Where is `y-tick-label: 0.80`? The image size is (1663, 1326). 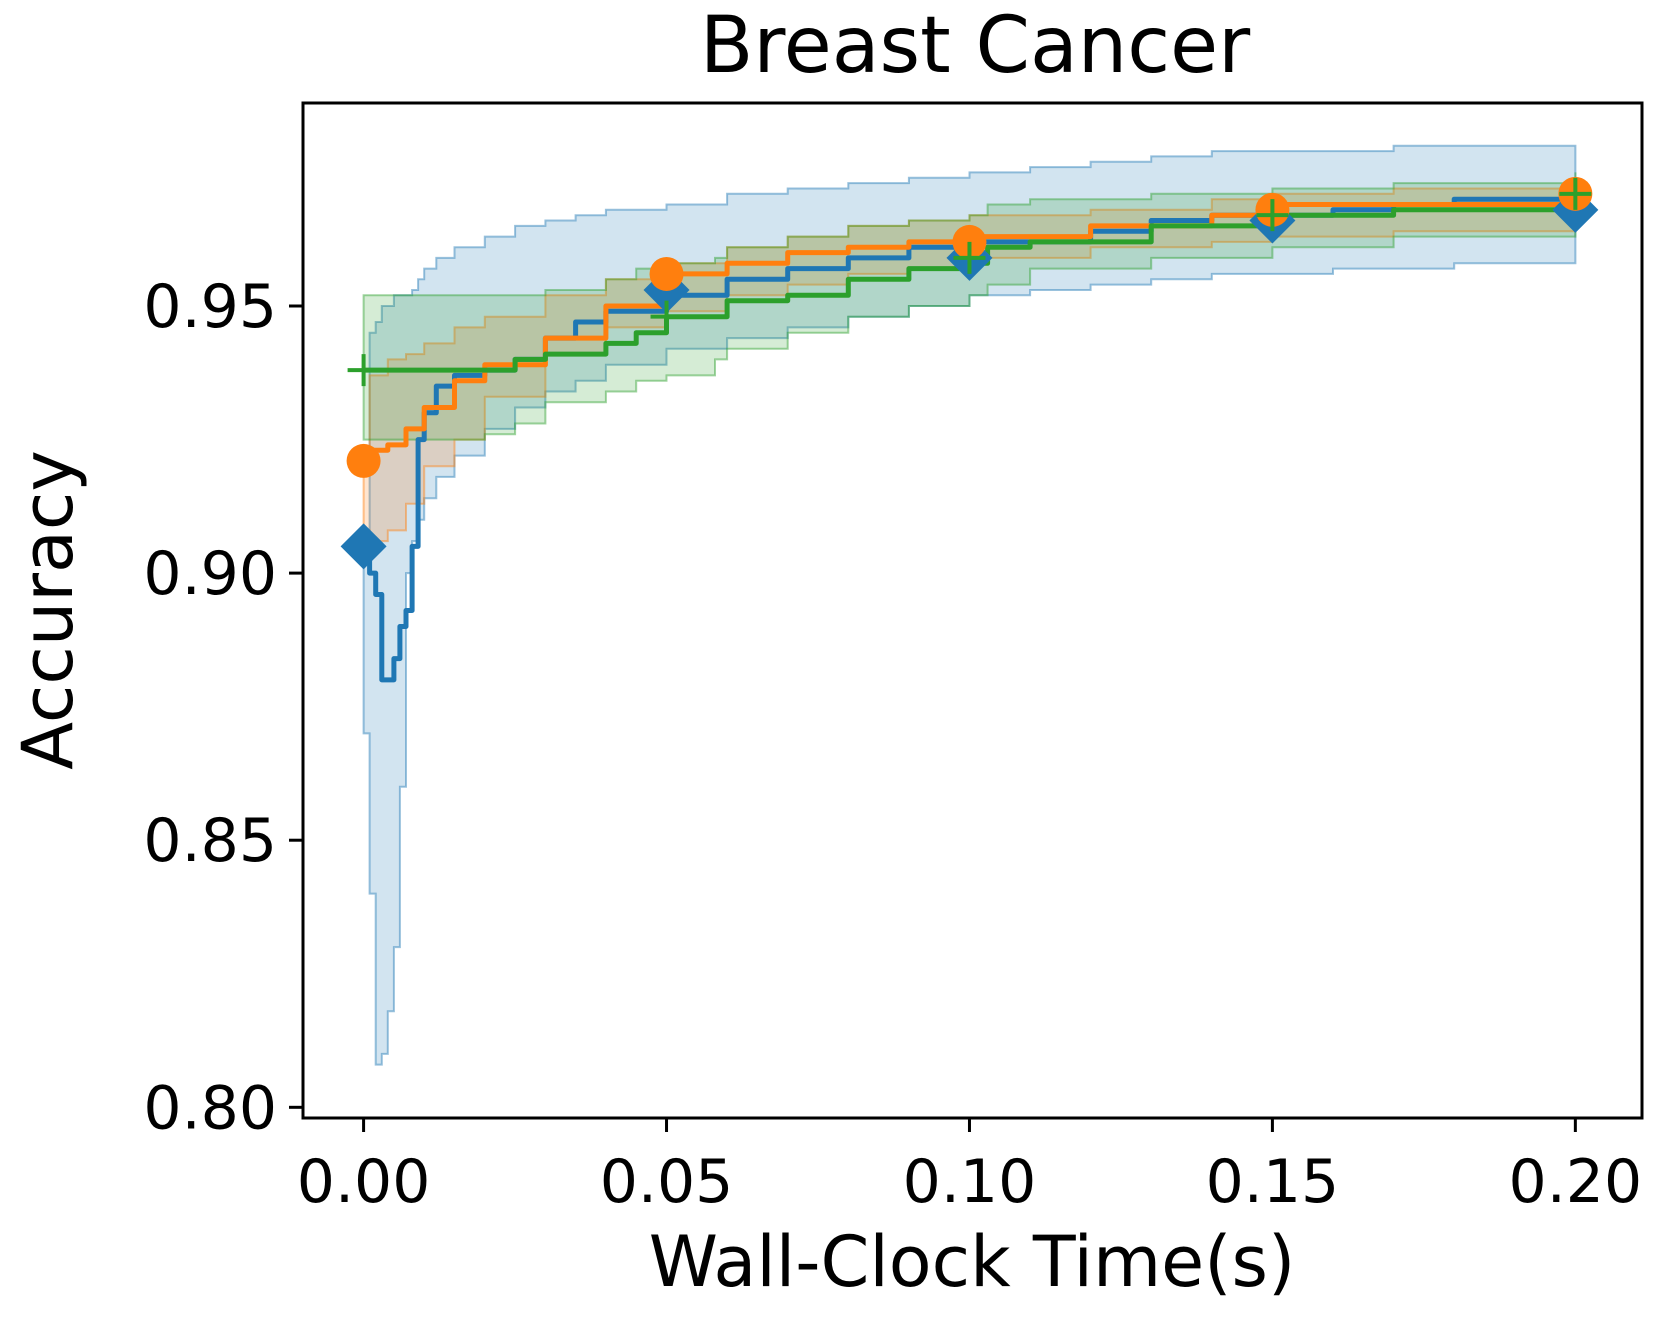
y-tick-label: 0.80 is located at coordinates (210, 1108).